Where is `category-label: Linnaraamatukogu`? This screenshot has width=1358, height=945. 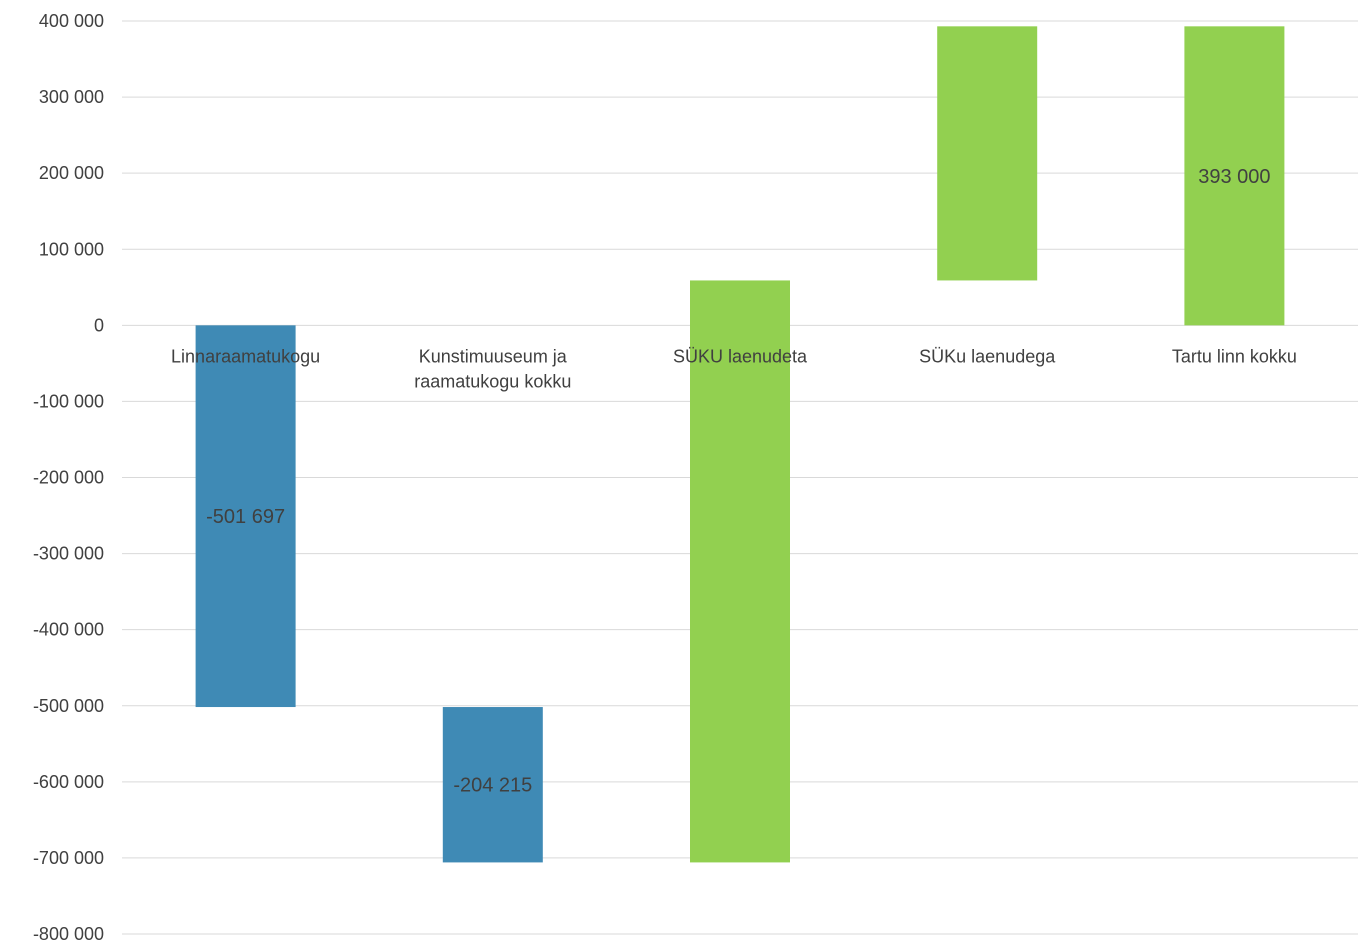 category-label: Linnaraamatukogu is located at coordinates (245, 356).